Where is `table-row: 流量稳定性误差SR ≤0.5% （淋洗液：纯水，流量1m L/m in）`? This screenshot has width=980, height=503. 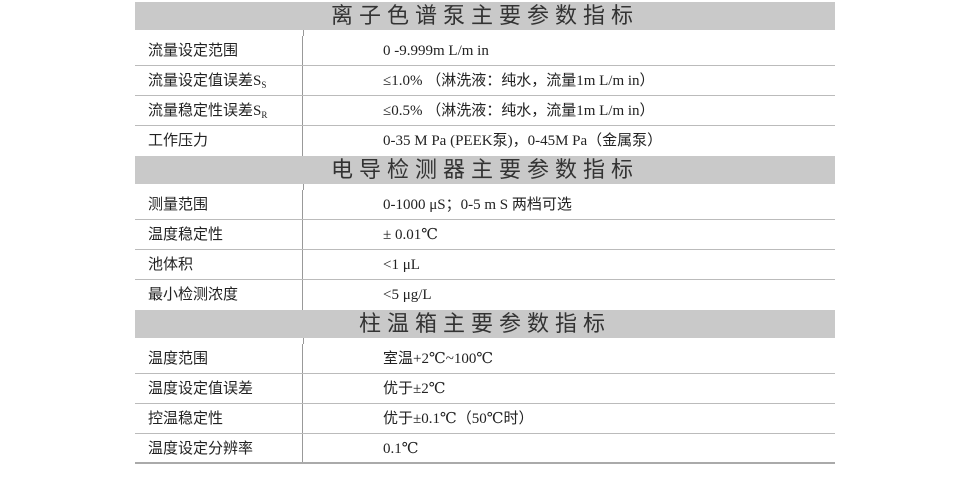
table-row: 流量稳定性误差SR ≤0.5% （淋洗液：纯水，流量1m L/m in） is located at coordinates (485, 111).